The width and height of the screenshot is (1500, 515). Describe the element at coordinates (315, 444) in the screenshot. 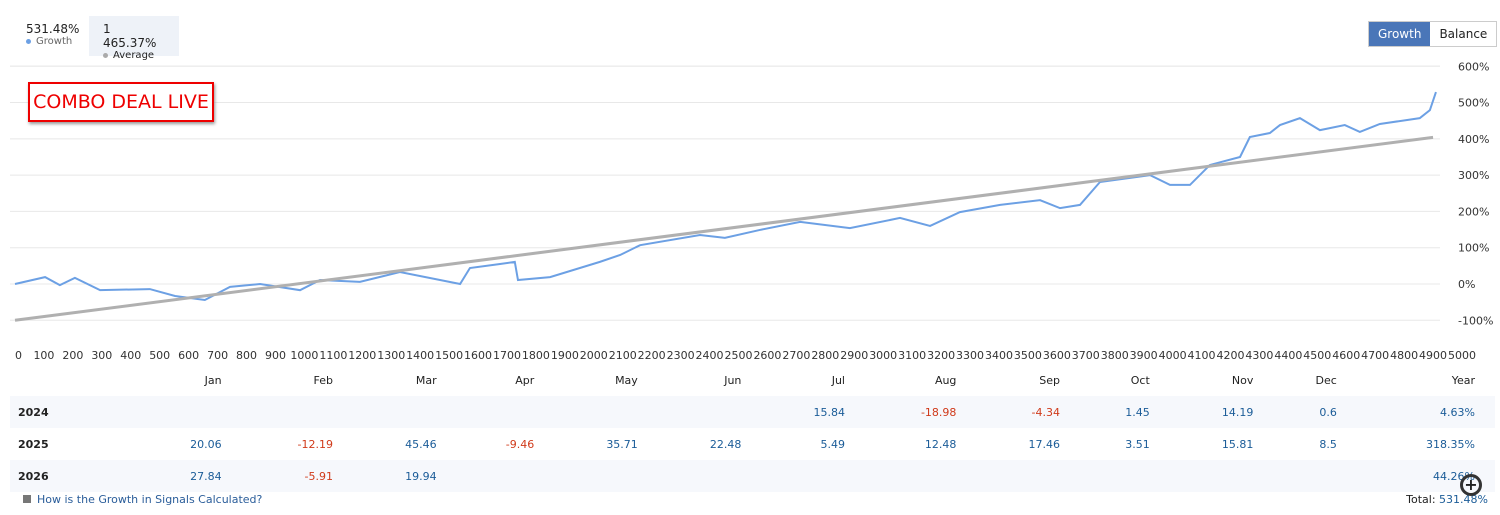

I see `value-cell: -12.19` at that location.